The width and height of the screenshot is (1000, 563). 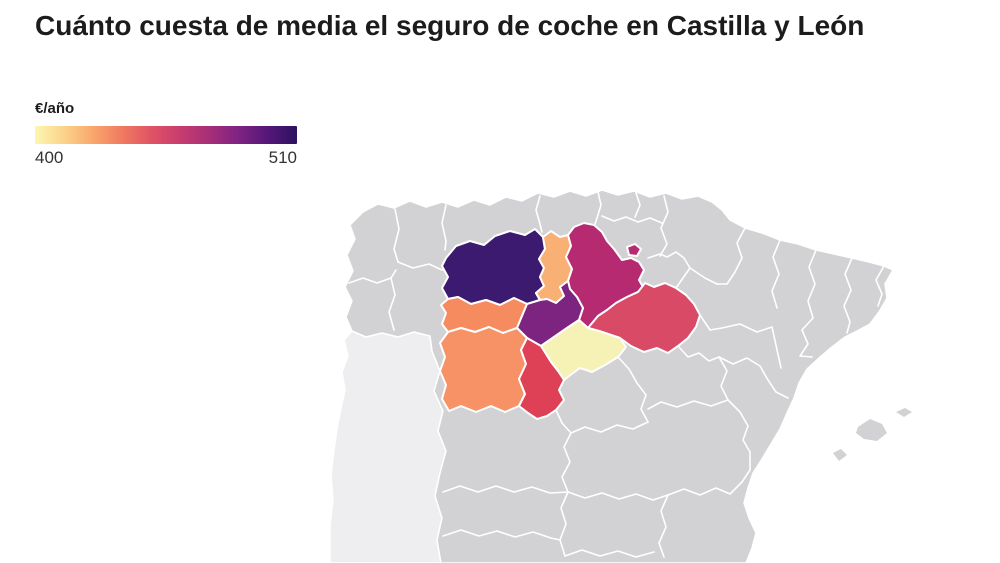 I want to click on color-legend: €/año 400 510, so click(x=166, y=134).